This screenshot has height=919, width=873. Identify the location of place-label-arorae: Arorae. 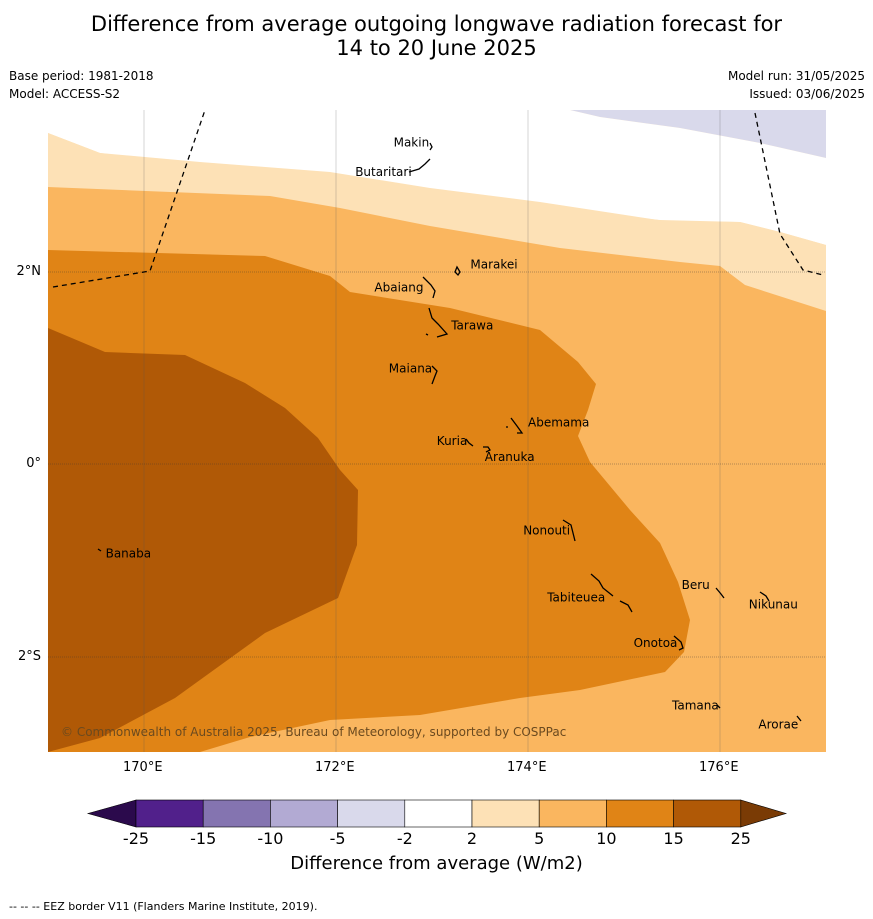
(778, 725).